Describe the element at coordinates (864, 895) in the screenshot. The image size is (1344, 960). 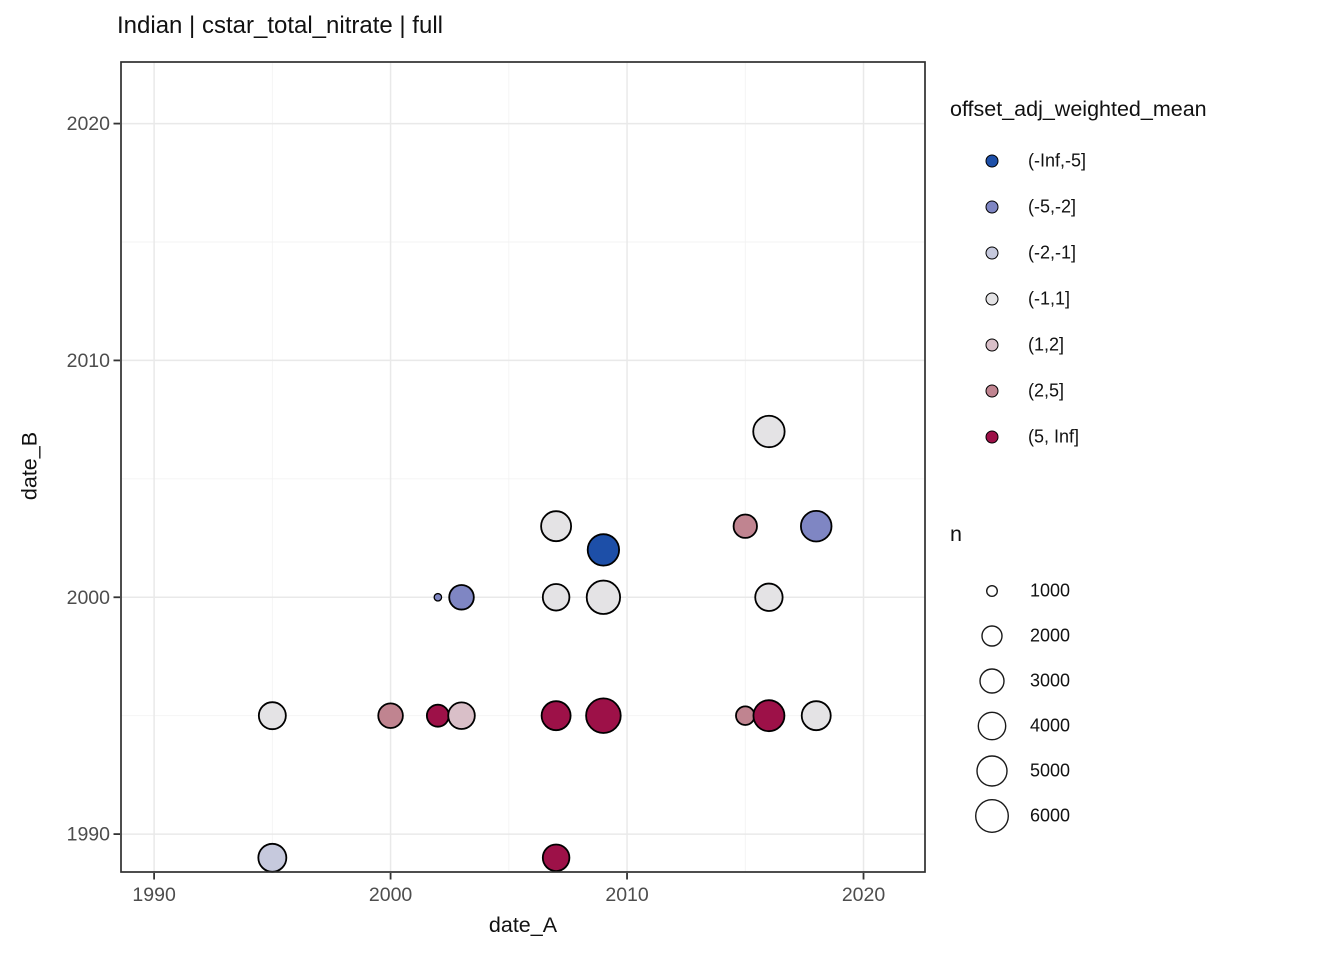
I see `x-tick-label: 2020` at that location.